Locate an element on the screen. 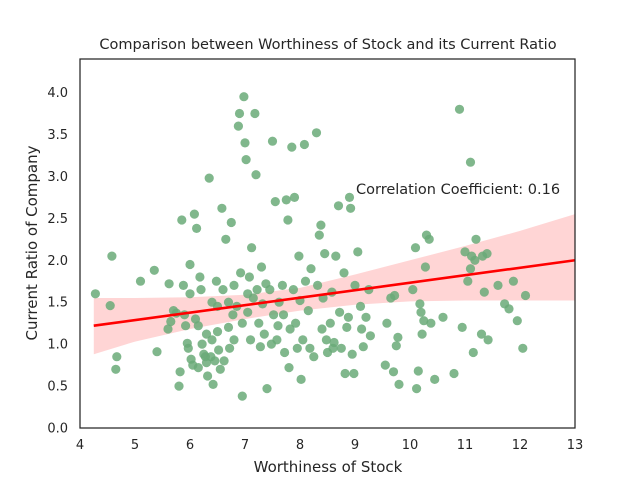 This screenshot has width=640, height=480. y-tick-label: 3.0 is located at coordinates (57, 177).